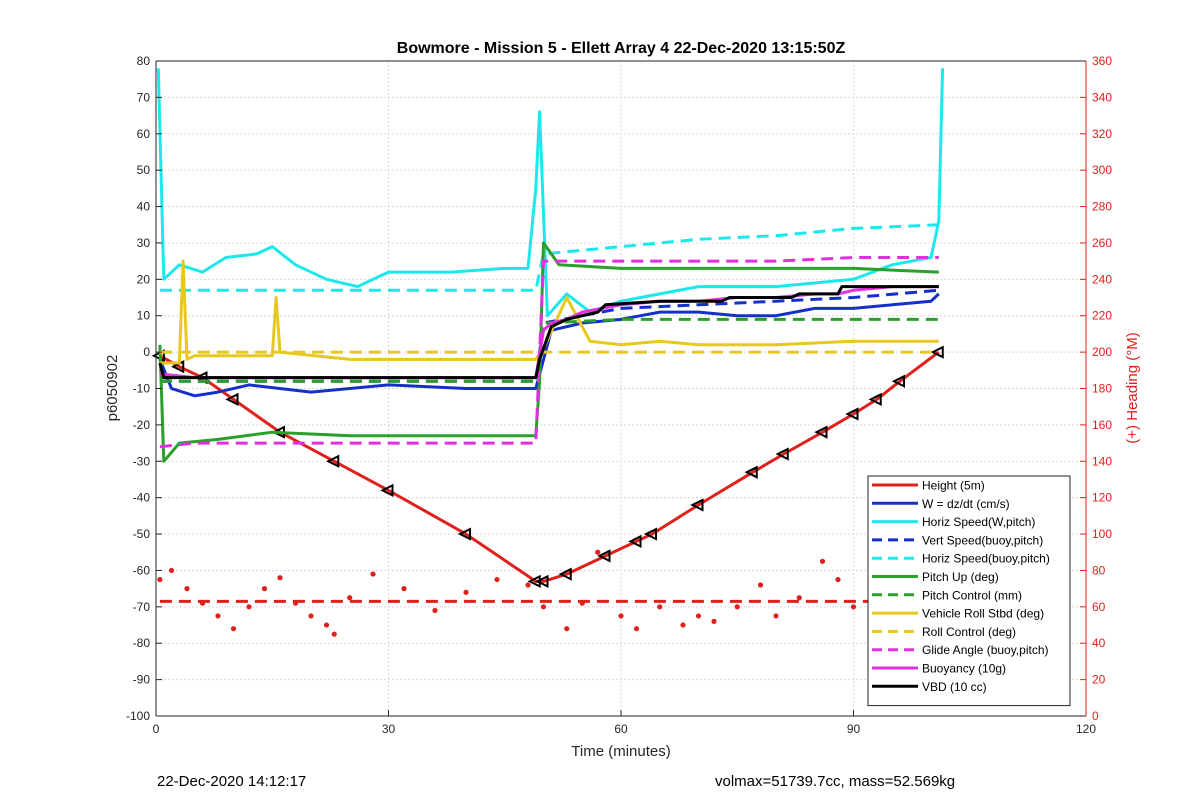  Describe the element at coordinates (854, 729) in the screenshot. I see `x-tick-label: 90` at that location.